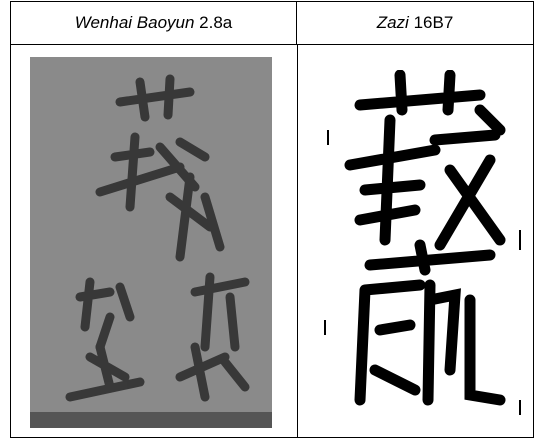 This screenshot has height=440, width=544. What do you see at coordinates (216, 22) in the screenshot?
I see `source-ref: 2.8a` at bounding box center [216, 22].